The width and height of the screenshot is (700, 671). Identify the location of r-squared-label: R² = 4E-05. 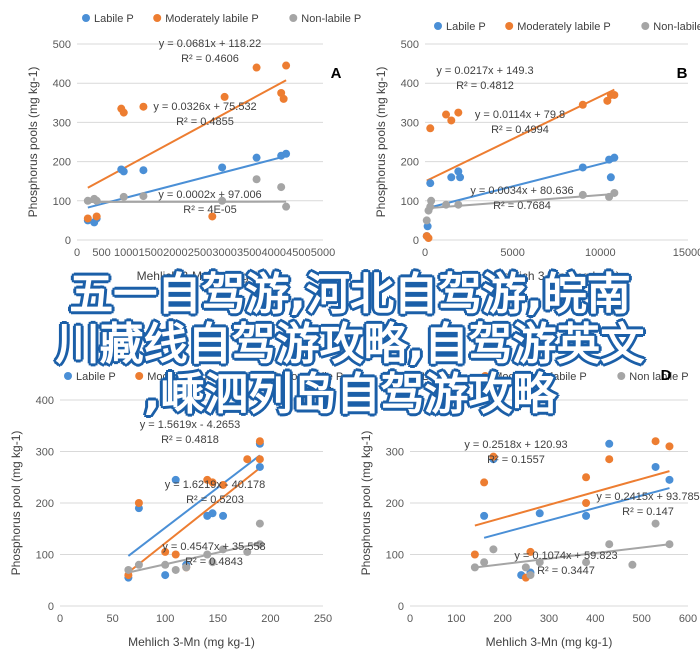
(210, 210).